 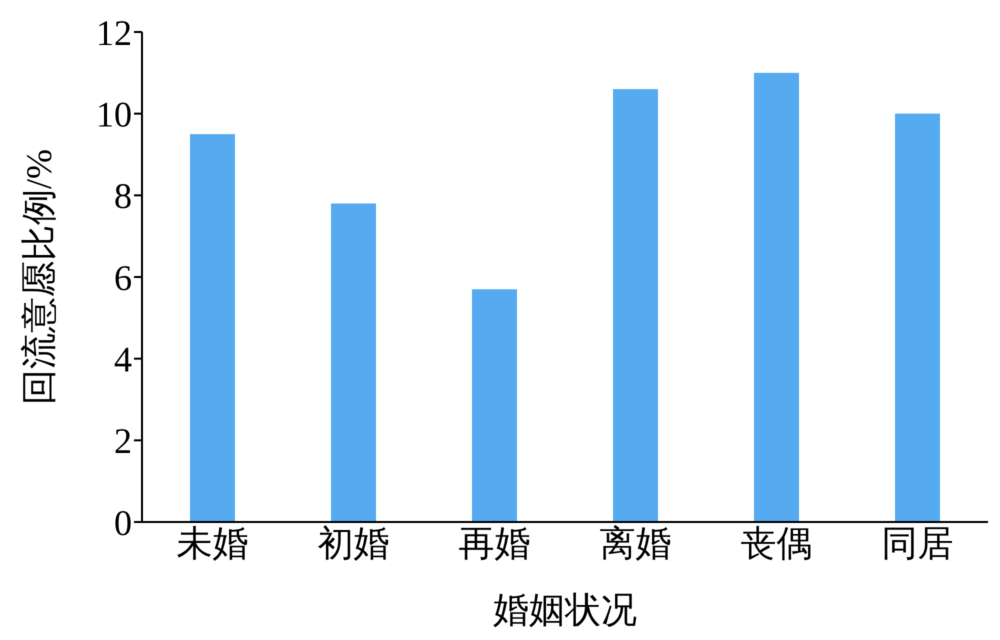 What do you see at coordinates (212, 544) in the screenshot?
I see `x-tick-label: 未婚` at bounding box center [212, 544].